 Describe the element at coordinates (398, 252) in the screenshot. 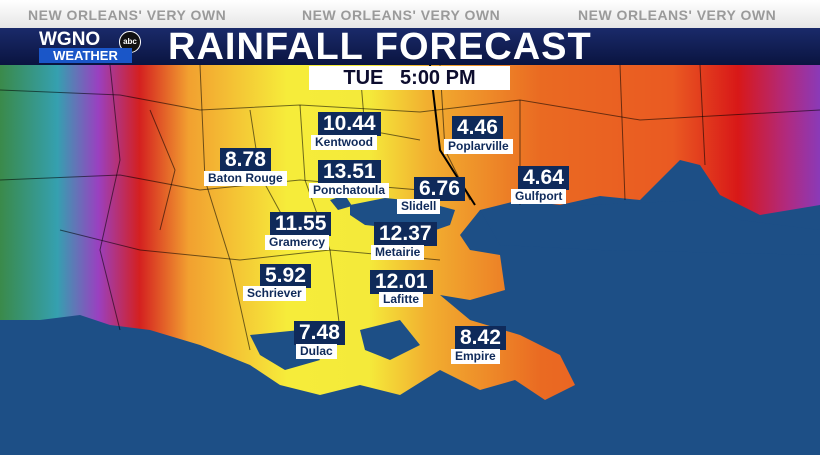

I see `city-name-metairie: Metairie` at that location.